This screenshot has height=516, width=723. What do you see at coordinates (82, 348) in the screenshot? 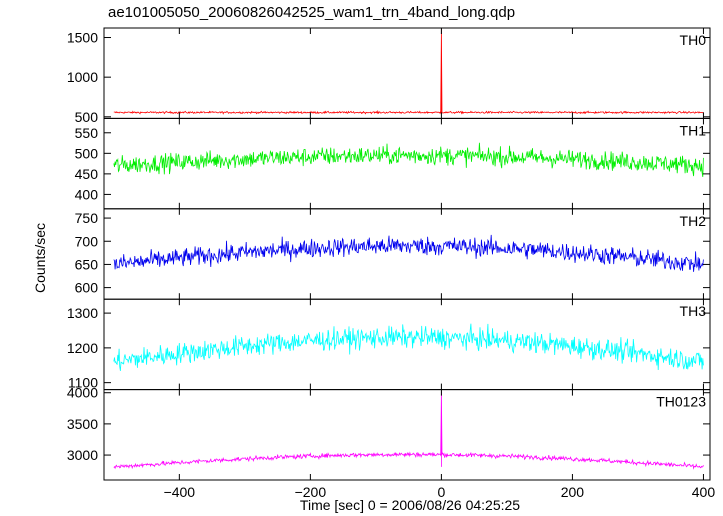
I see `y-tick-label: 1200` at bounding box center [82, 348].